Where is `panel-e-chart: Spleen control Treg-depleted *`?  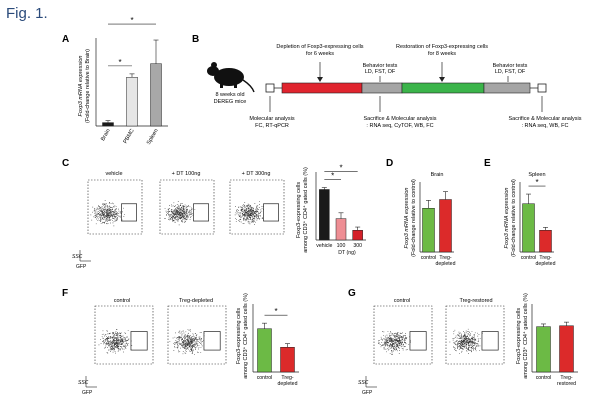 panel-e-chart: Spleen control Treg-depleted * is located at coordinates (537, 219).